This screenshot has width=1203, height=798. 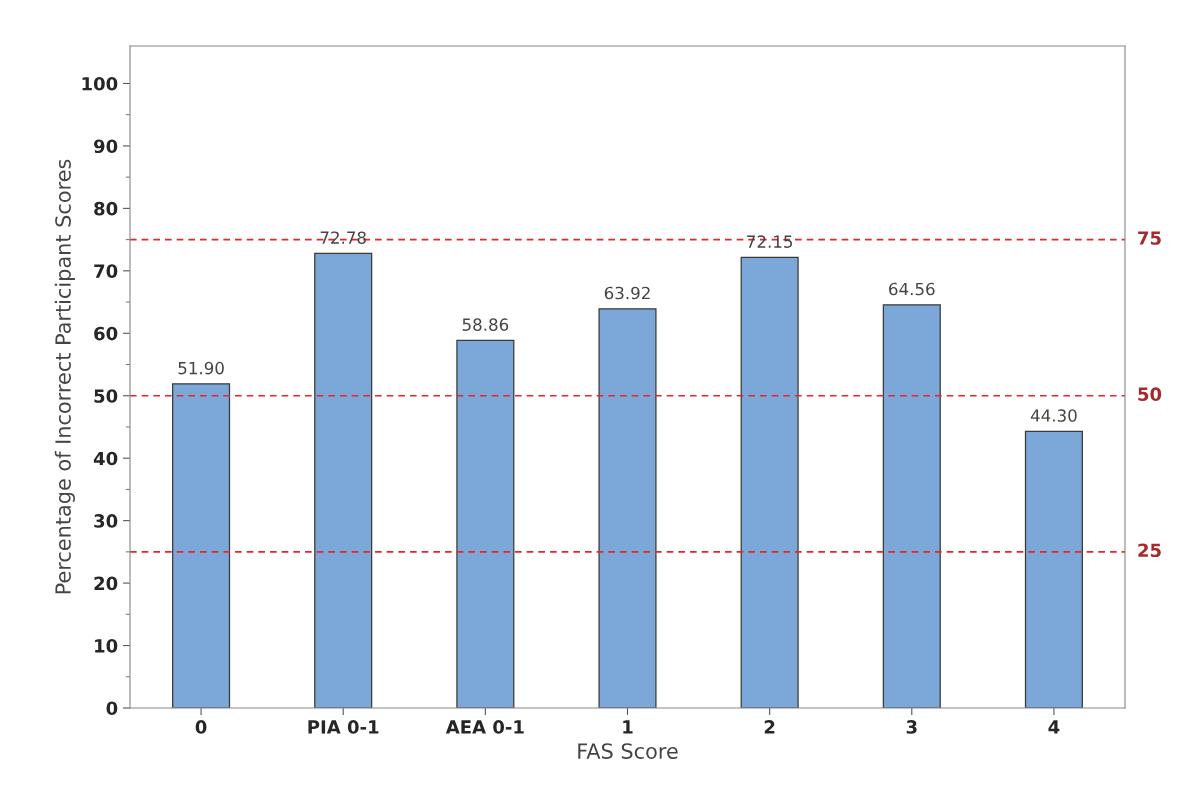 I want to click on data-label: 58.86, so click(x=485, y=324).